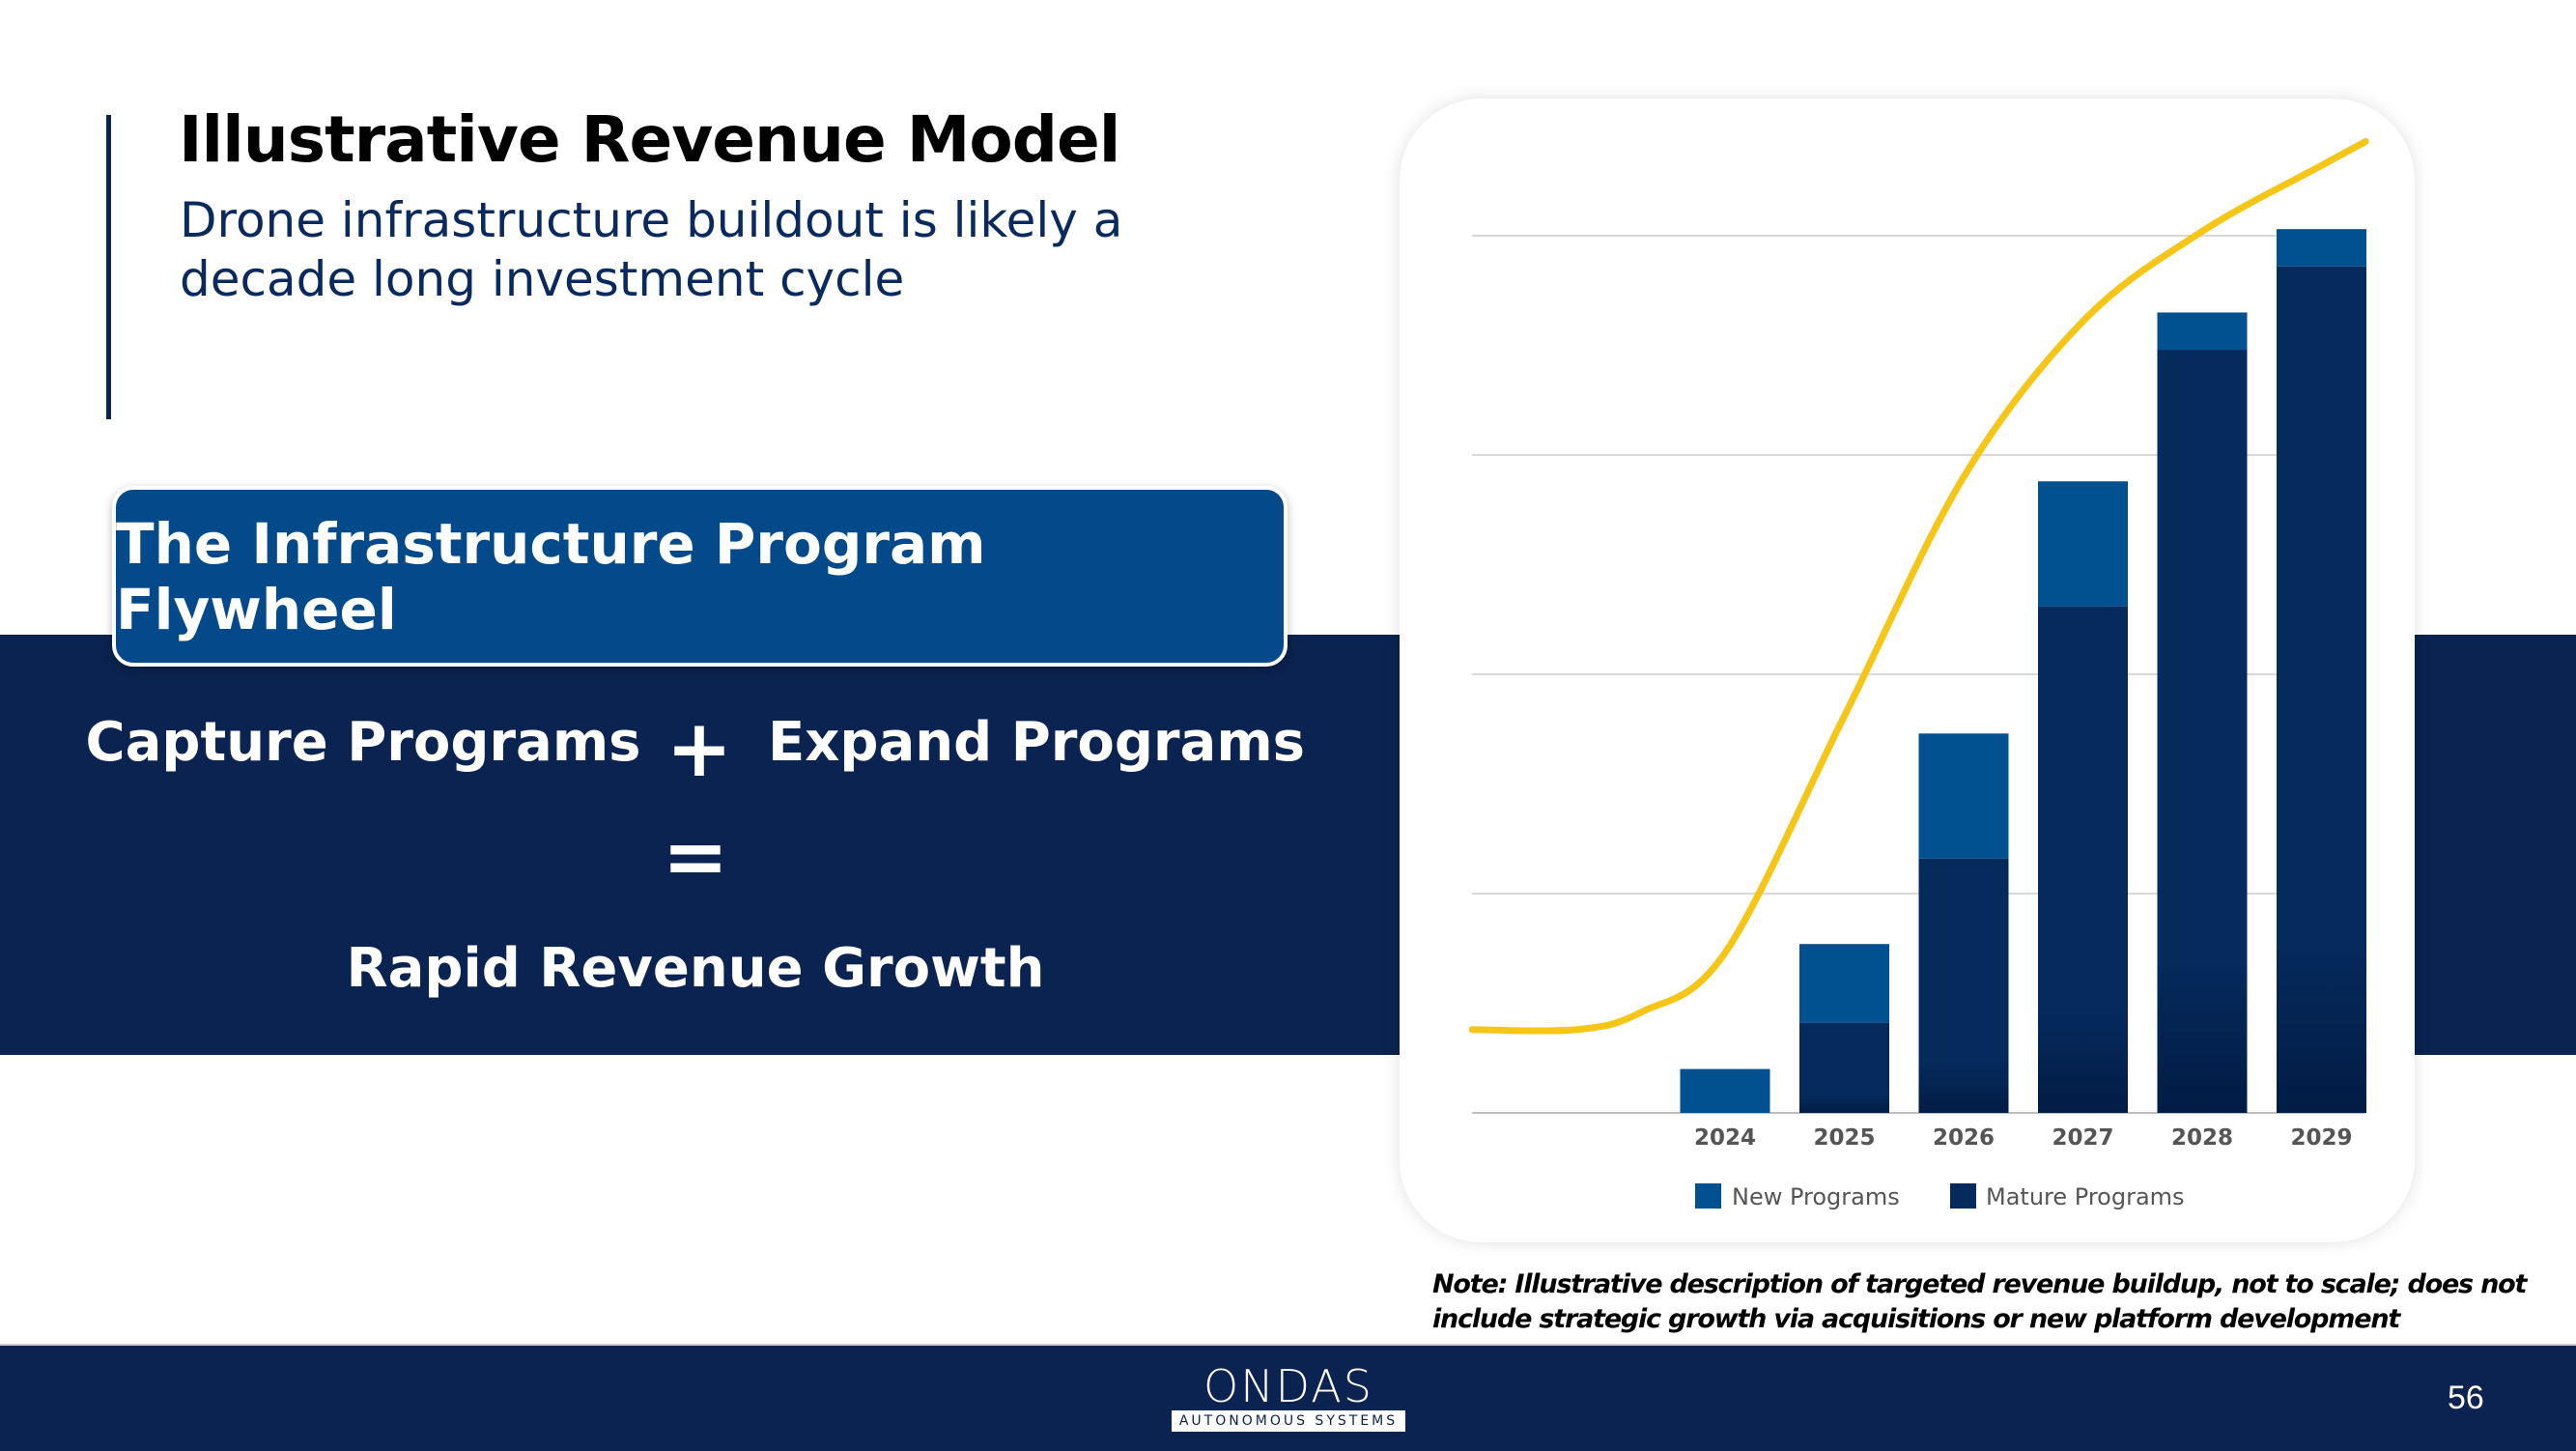 The image size is (2576, 1451). Describe the element at coordinates (2085, 1197) in the screenshot. I see `legend-label-mature-programs: Mature Programs` at that location.